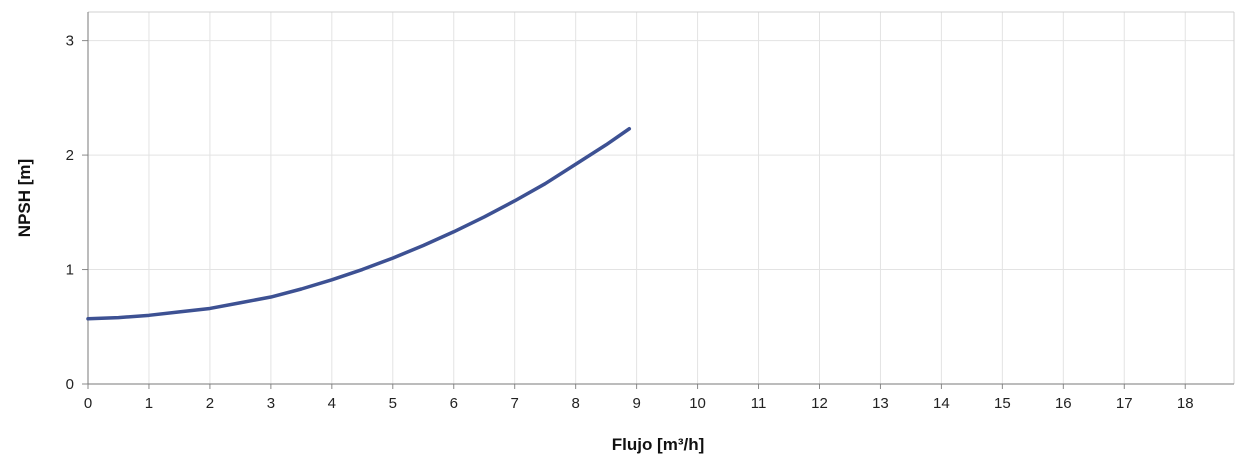 The width and height of the screenshot is (1236, 464). What do you see at coordinates (70, 384) in the screenshot?
I see `y-tick-label: 0` at bounding box center [70, 384].